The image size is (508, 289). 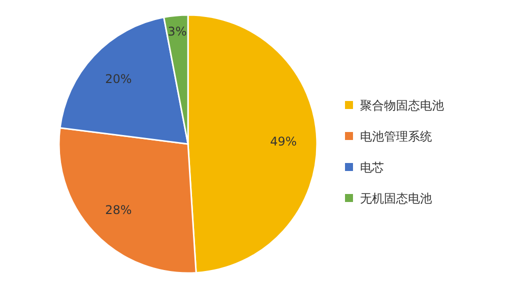 What do you see at coordinates (396, 199) in the screenshot?
I see `legend-label: 无机固态电池` at bounding box center [396, 199].